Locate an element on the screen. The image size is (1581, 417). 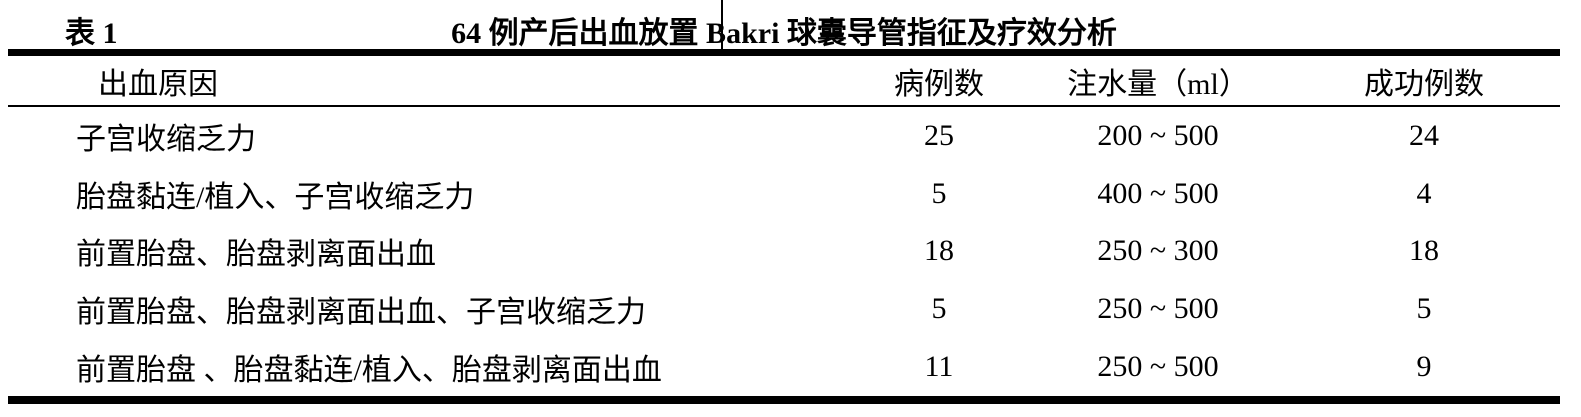
table-row: 前置胎盘、胎盘剥离面出血 18 250 ~ 300 18 is located at coordinates (784, 252).